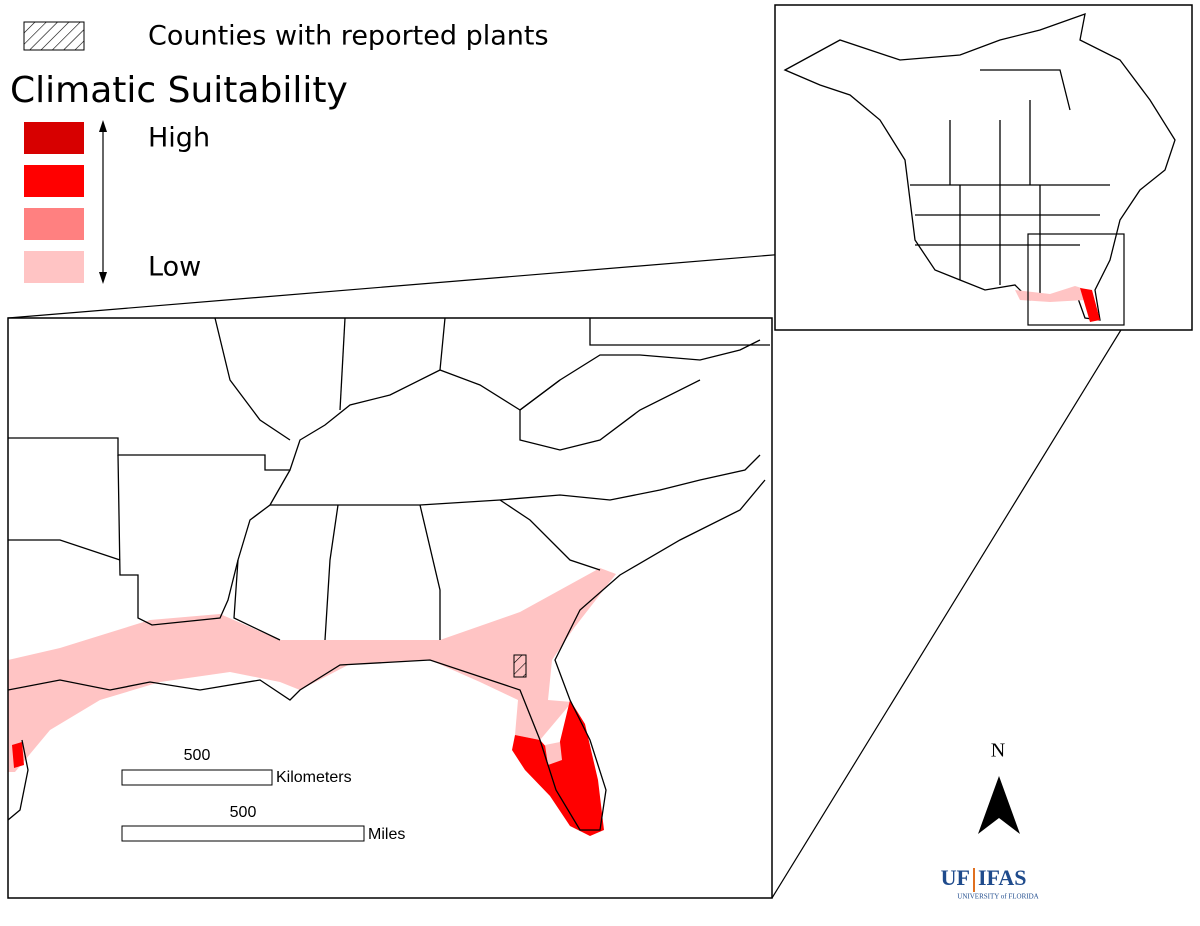  What do you see at coordinates (314, 777) in the screenshot?
I see `scale-unit: Kilometers` at bounding box center [314, 777].